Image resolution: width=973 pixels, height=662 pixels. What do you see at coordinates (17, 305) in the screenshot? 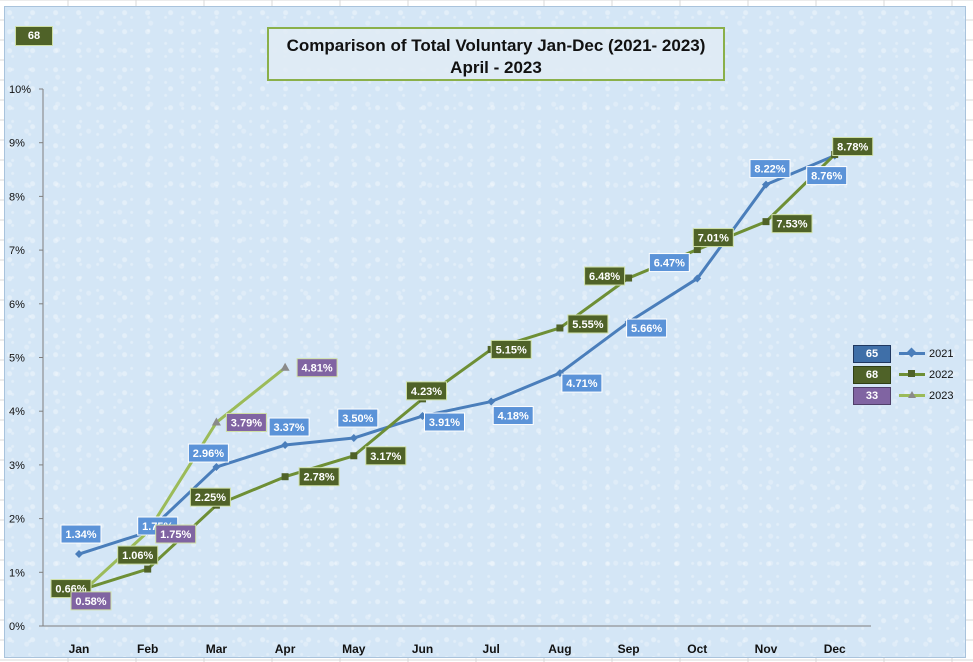
I see `y-tick-label: 6%` at bounding box center [17, 305].